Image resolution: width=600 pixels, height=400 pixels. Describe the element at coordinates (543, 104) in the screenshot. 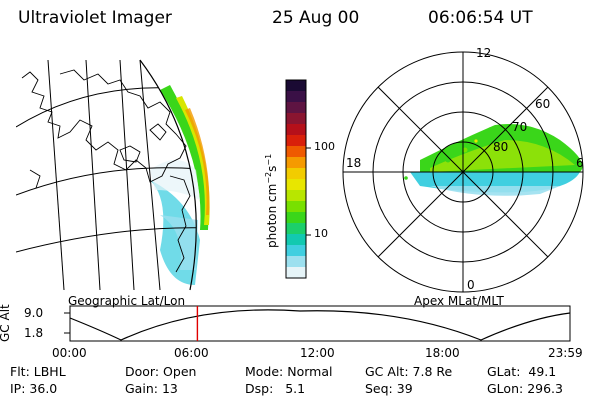

I see `mlat-label-60: 60` at that location.